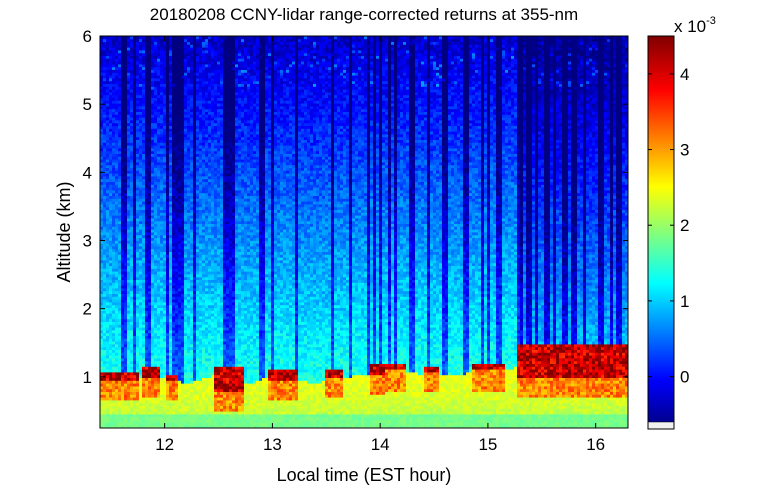 This screenshot has width=769, height=488. I want to click on colorbar-multiplier-exponent: -3, so click(711, 21).